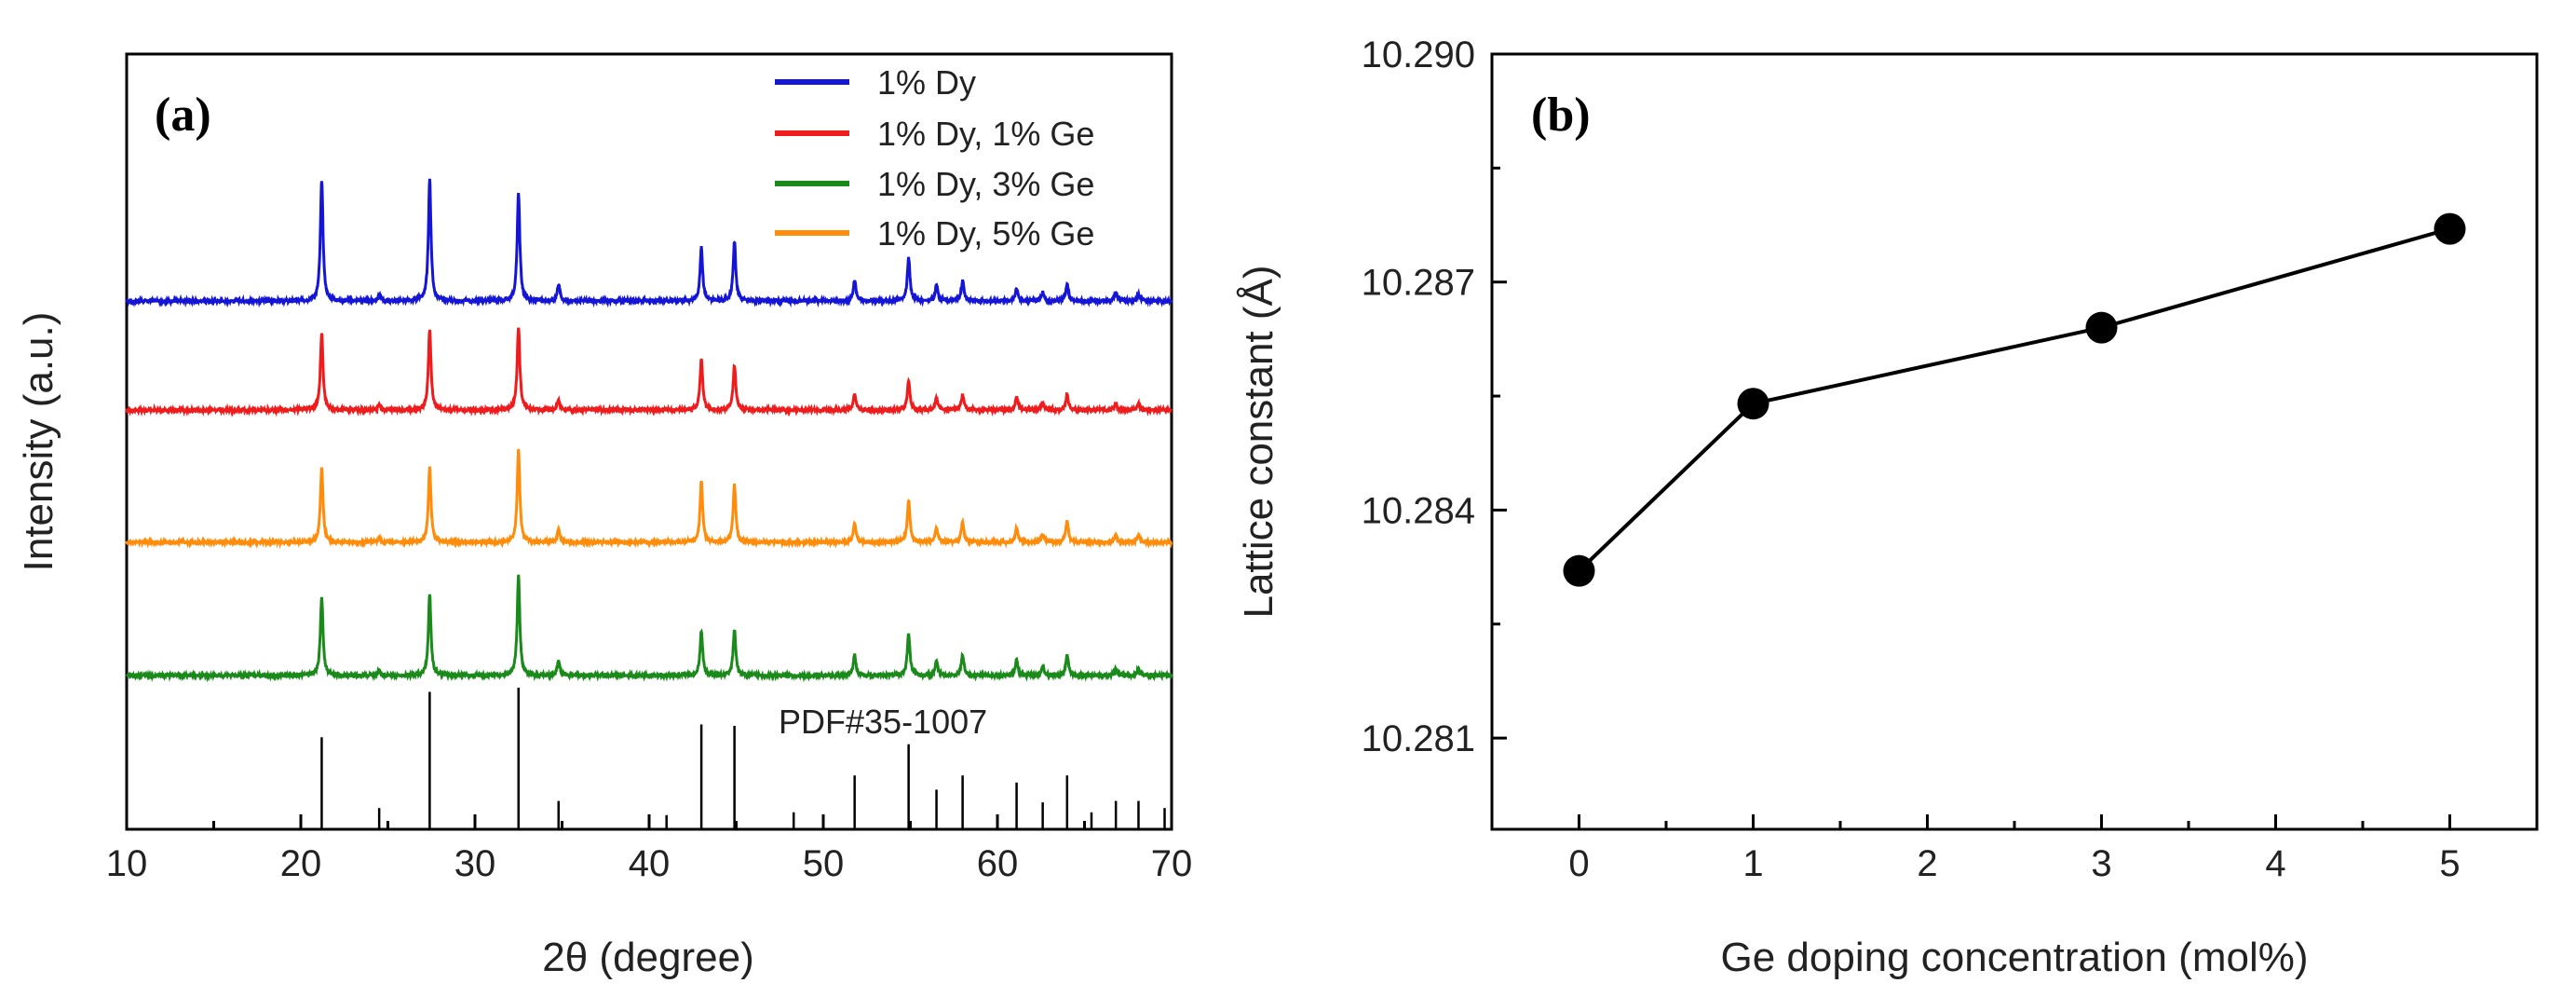  What do you see at coordinates (1418, 510) in the screenshot?
I see `y-tick-label: 10.284` at bounding box center [1418, 510].